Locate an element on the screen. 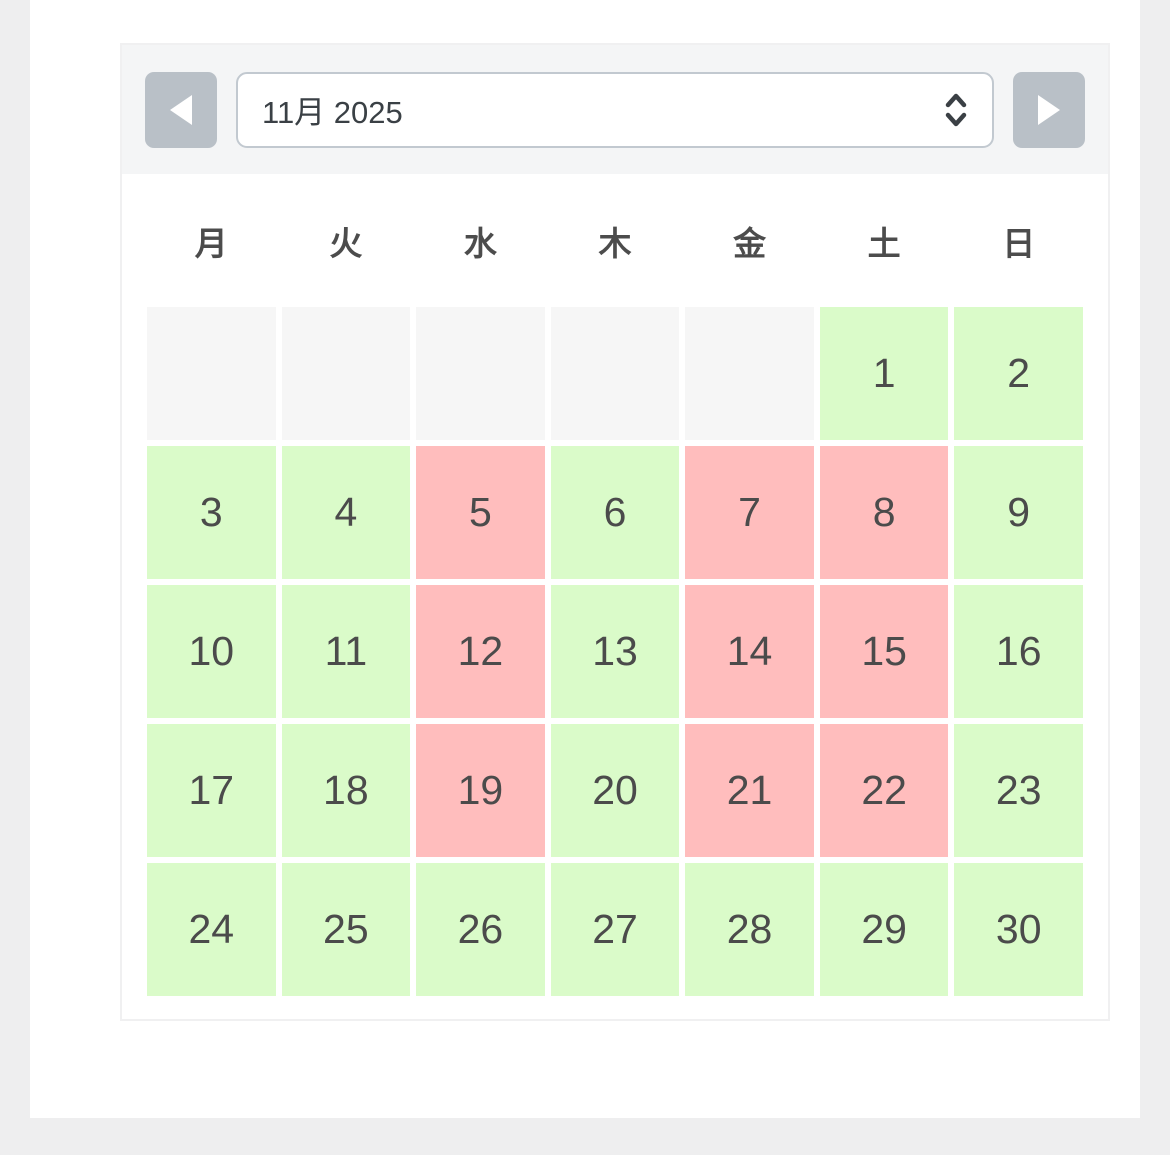  weekday-label: 土 is located at coordinates (884, 243).